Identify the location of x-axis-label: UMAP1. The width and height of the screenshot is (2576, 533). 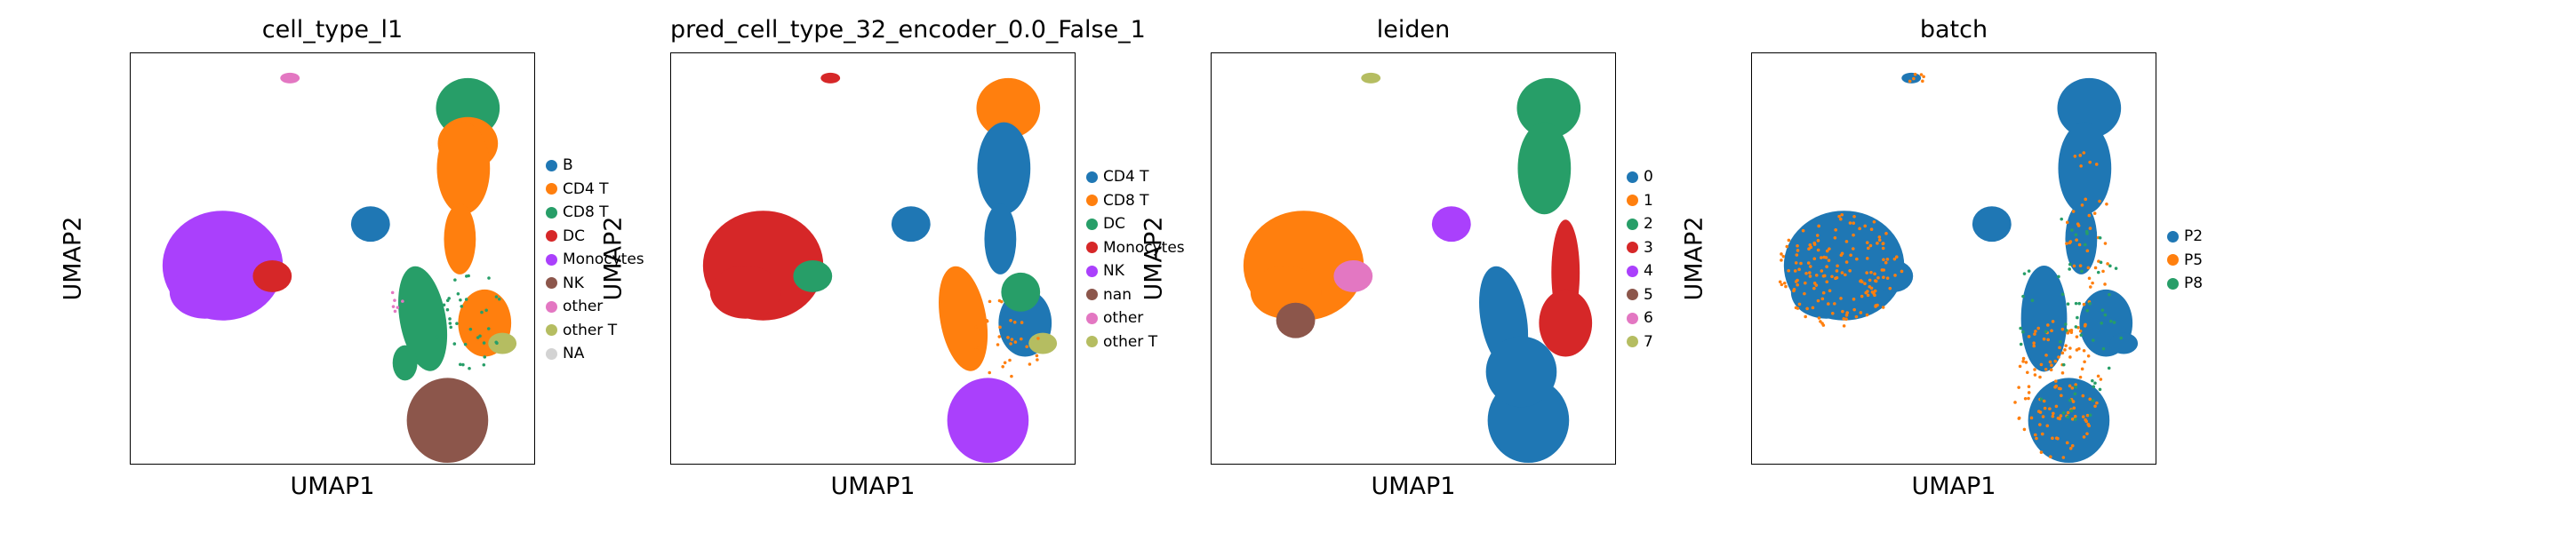
(332, 486).